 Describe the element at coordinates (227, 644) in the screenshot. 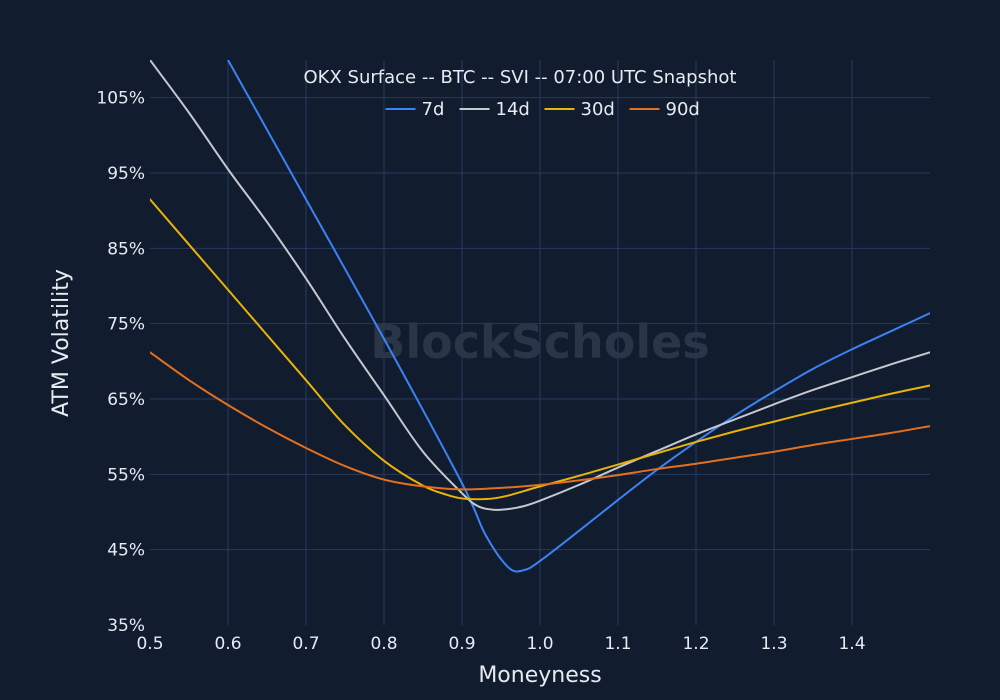

I see `x-tick-label: 0.6` at that location.